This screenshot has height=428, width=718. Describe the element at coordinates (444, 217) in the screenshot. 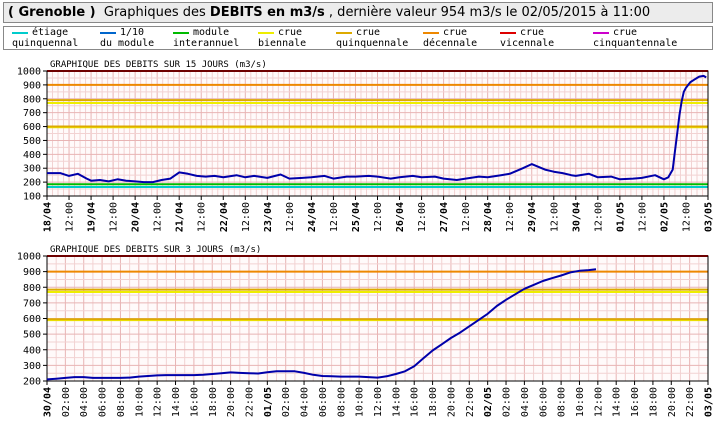

I see `x-tick-label: 27/04` at that location.